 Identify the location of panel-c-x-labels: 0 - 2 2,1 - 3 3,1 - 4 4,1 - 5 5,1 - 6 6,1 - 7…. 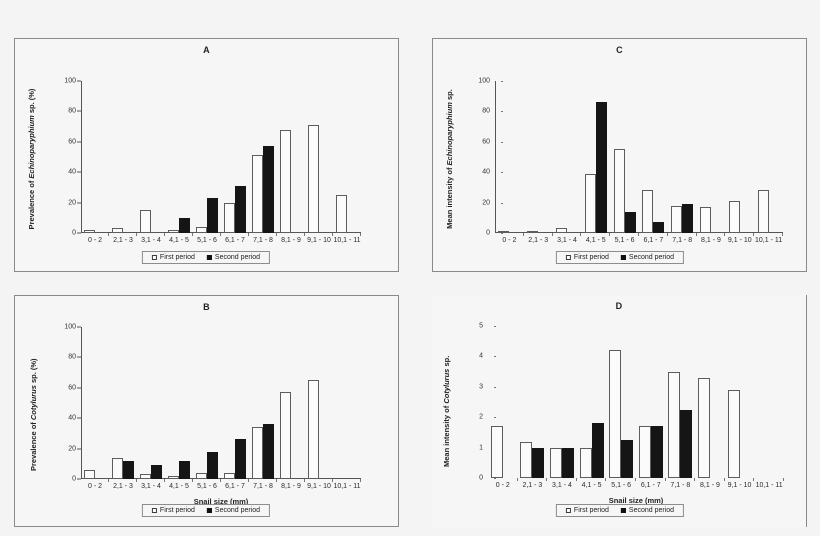
(639, 240).